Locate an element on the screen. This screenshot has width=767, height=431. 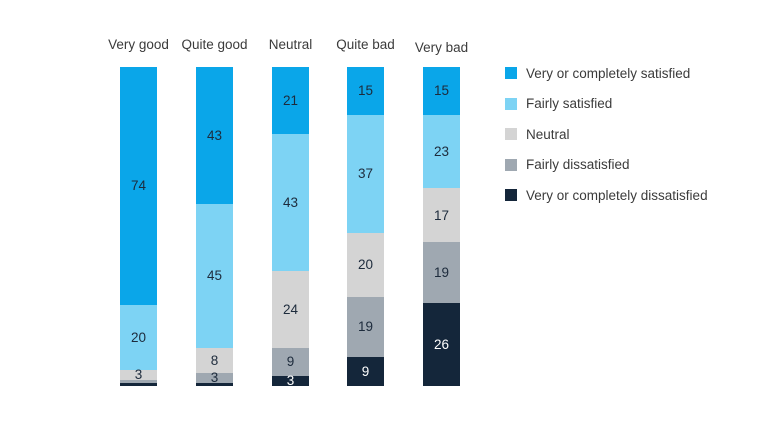
segment-value-label: 37 is located at coordinates (365, 174).